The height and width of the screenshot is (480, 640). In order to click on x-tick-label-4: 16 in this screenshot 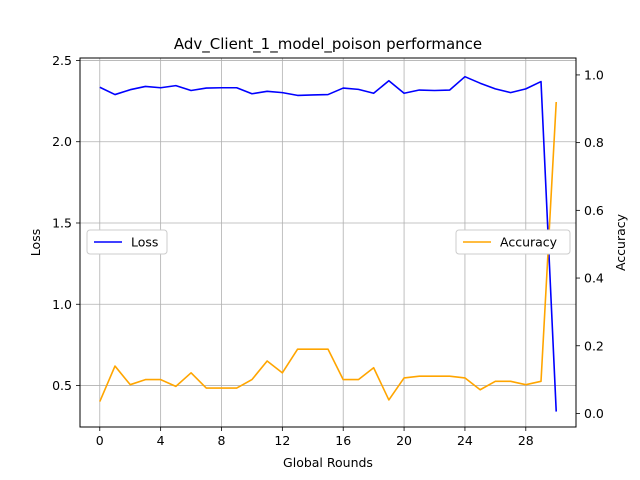, I will do `click(343, 440)`.